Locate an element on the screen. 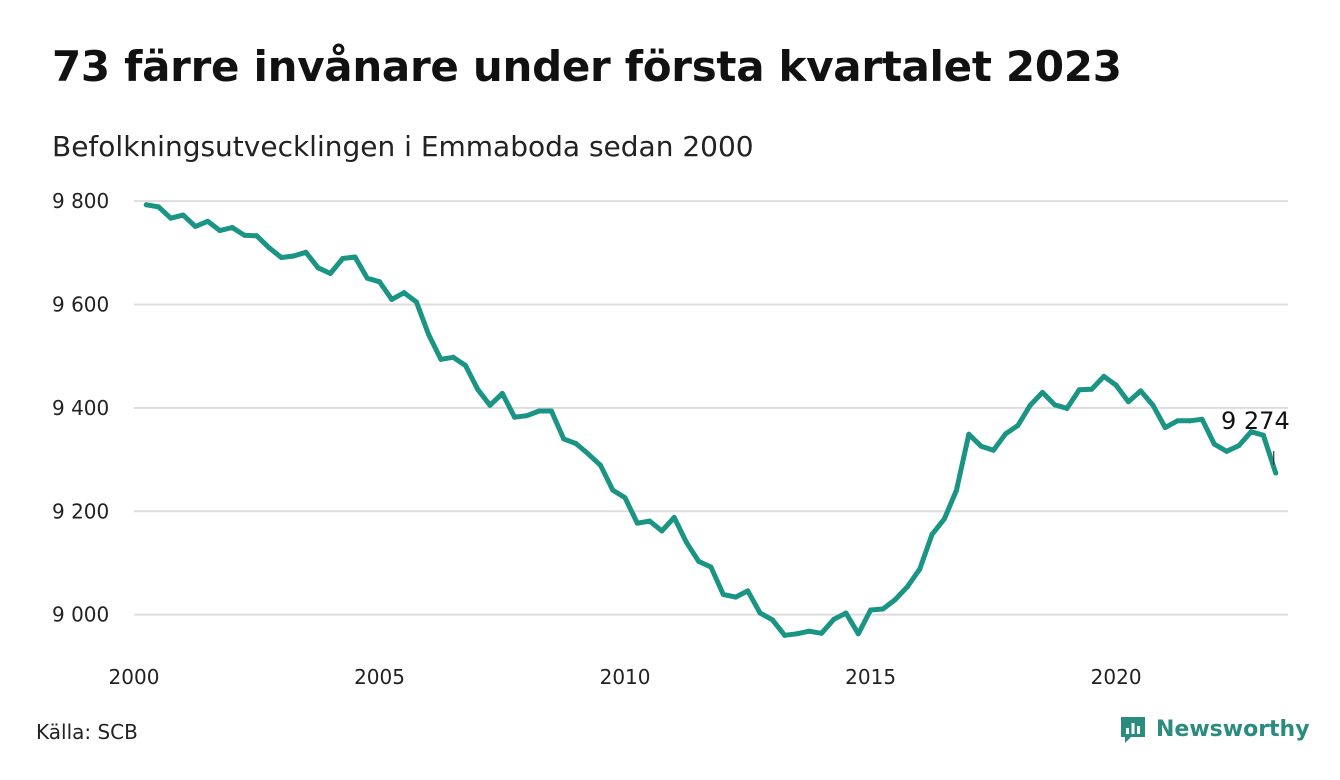 This screenshot has width=1340, height=780. x-tick-label: 2010 is located at coordinates (625, 677).